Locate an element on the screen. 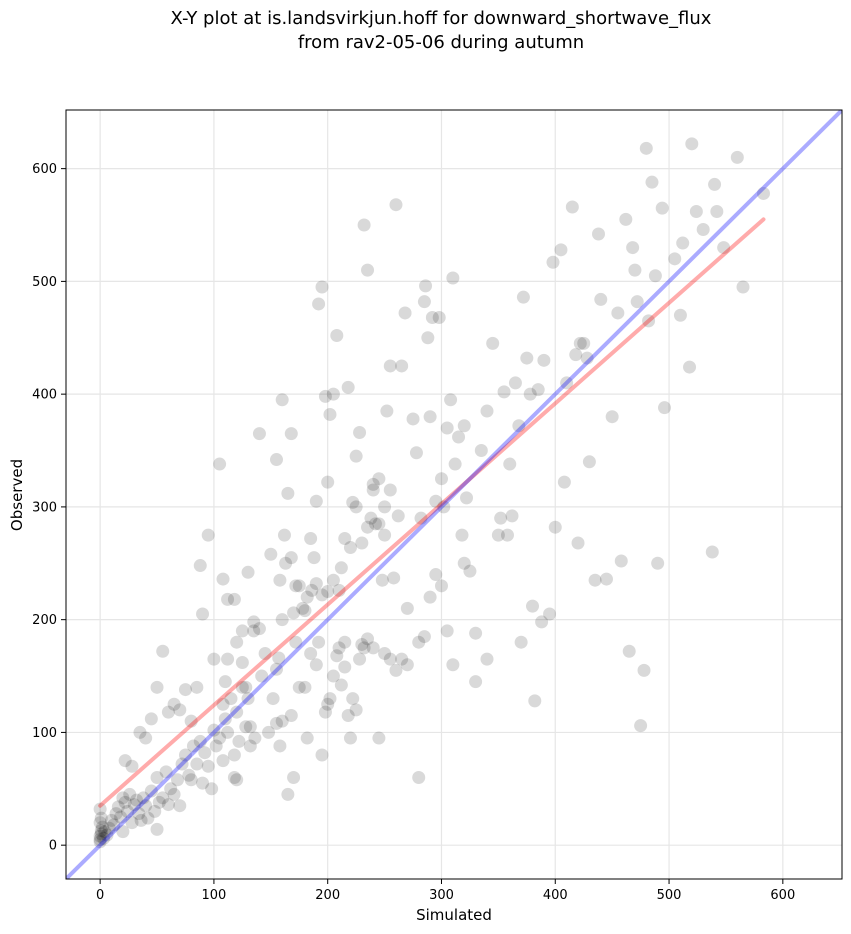 The height and width of the screenshot is (934, 851). x-tick-label: 100 is located at coordinates (214, 895).